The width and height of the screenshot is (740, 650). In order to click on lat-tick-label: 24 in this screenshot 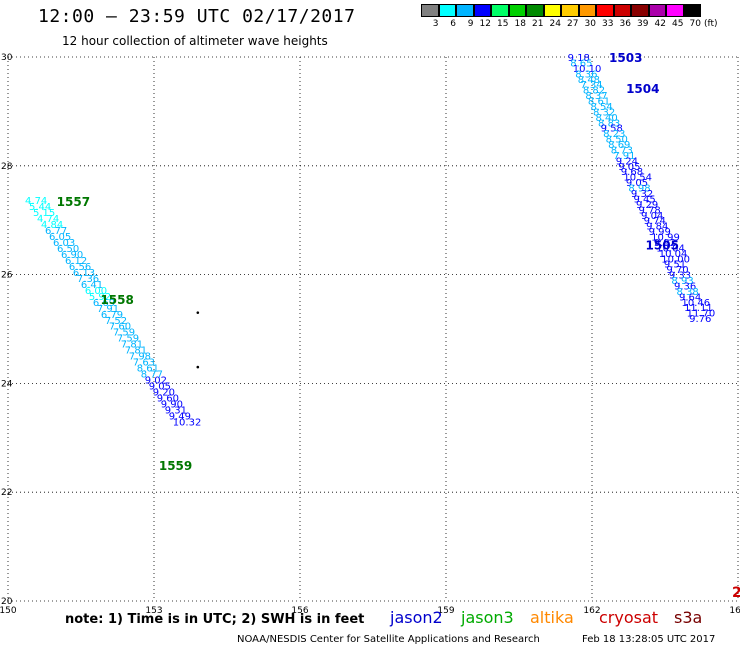, I will do `click(7, 384)`.